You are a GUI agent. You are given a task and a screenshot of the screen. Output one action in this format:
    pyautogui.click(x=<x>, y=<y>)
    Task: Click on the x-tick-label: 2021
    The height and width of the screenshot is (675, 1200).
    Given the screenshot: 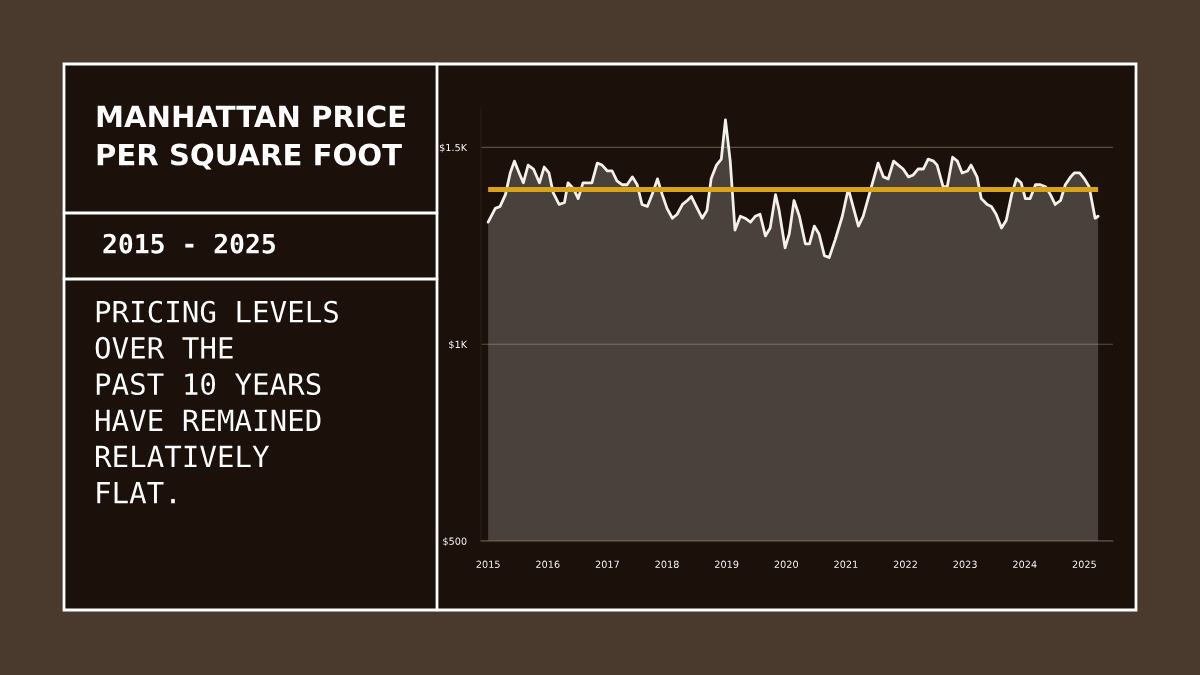 What is the action you would take?
    pyautogui.click(x=846, y=564)
    